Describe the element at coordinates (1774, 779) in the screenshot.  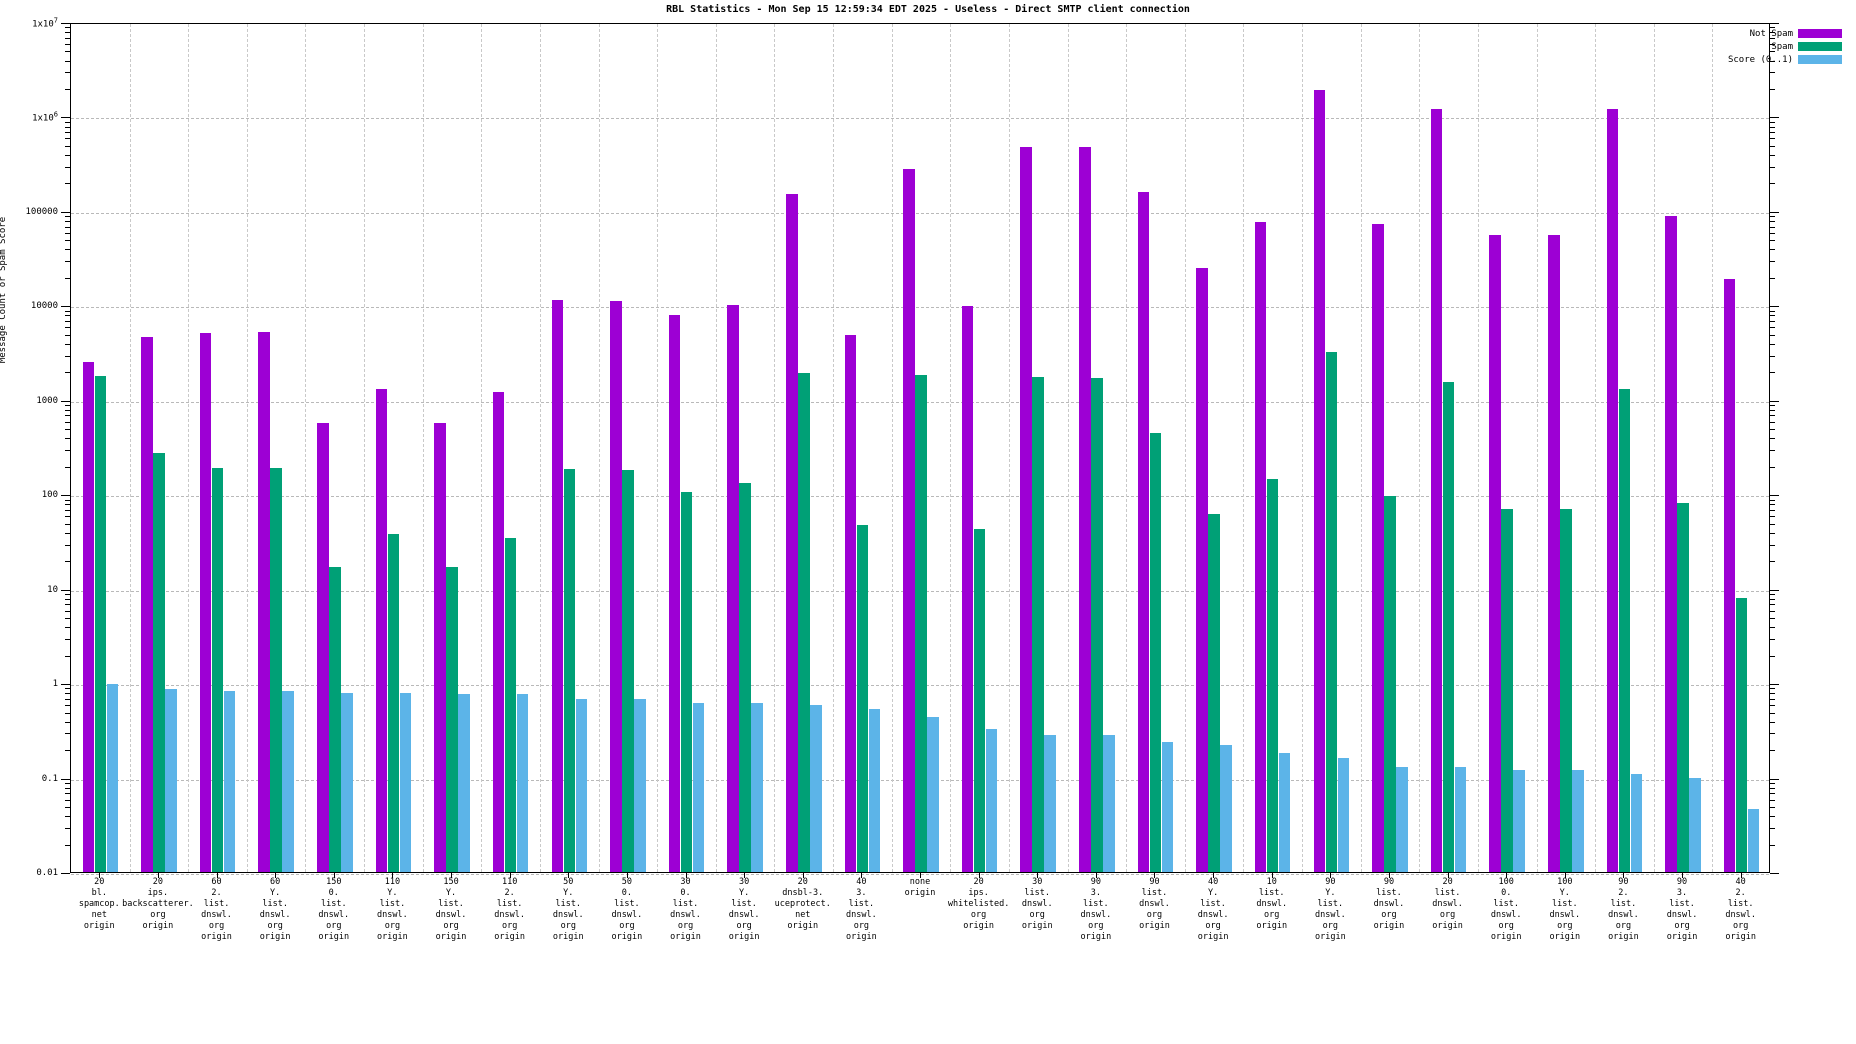
I see `y-tick-right` at that location.